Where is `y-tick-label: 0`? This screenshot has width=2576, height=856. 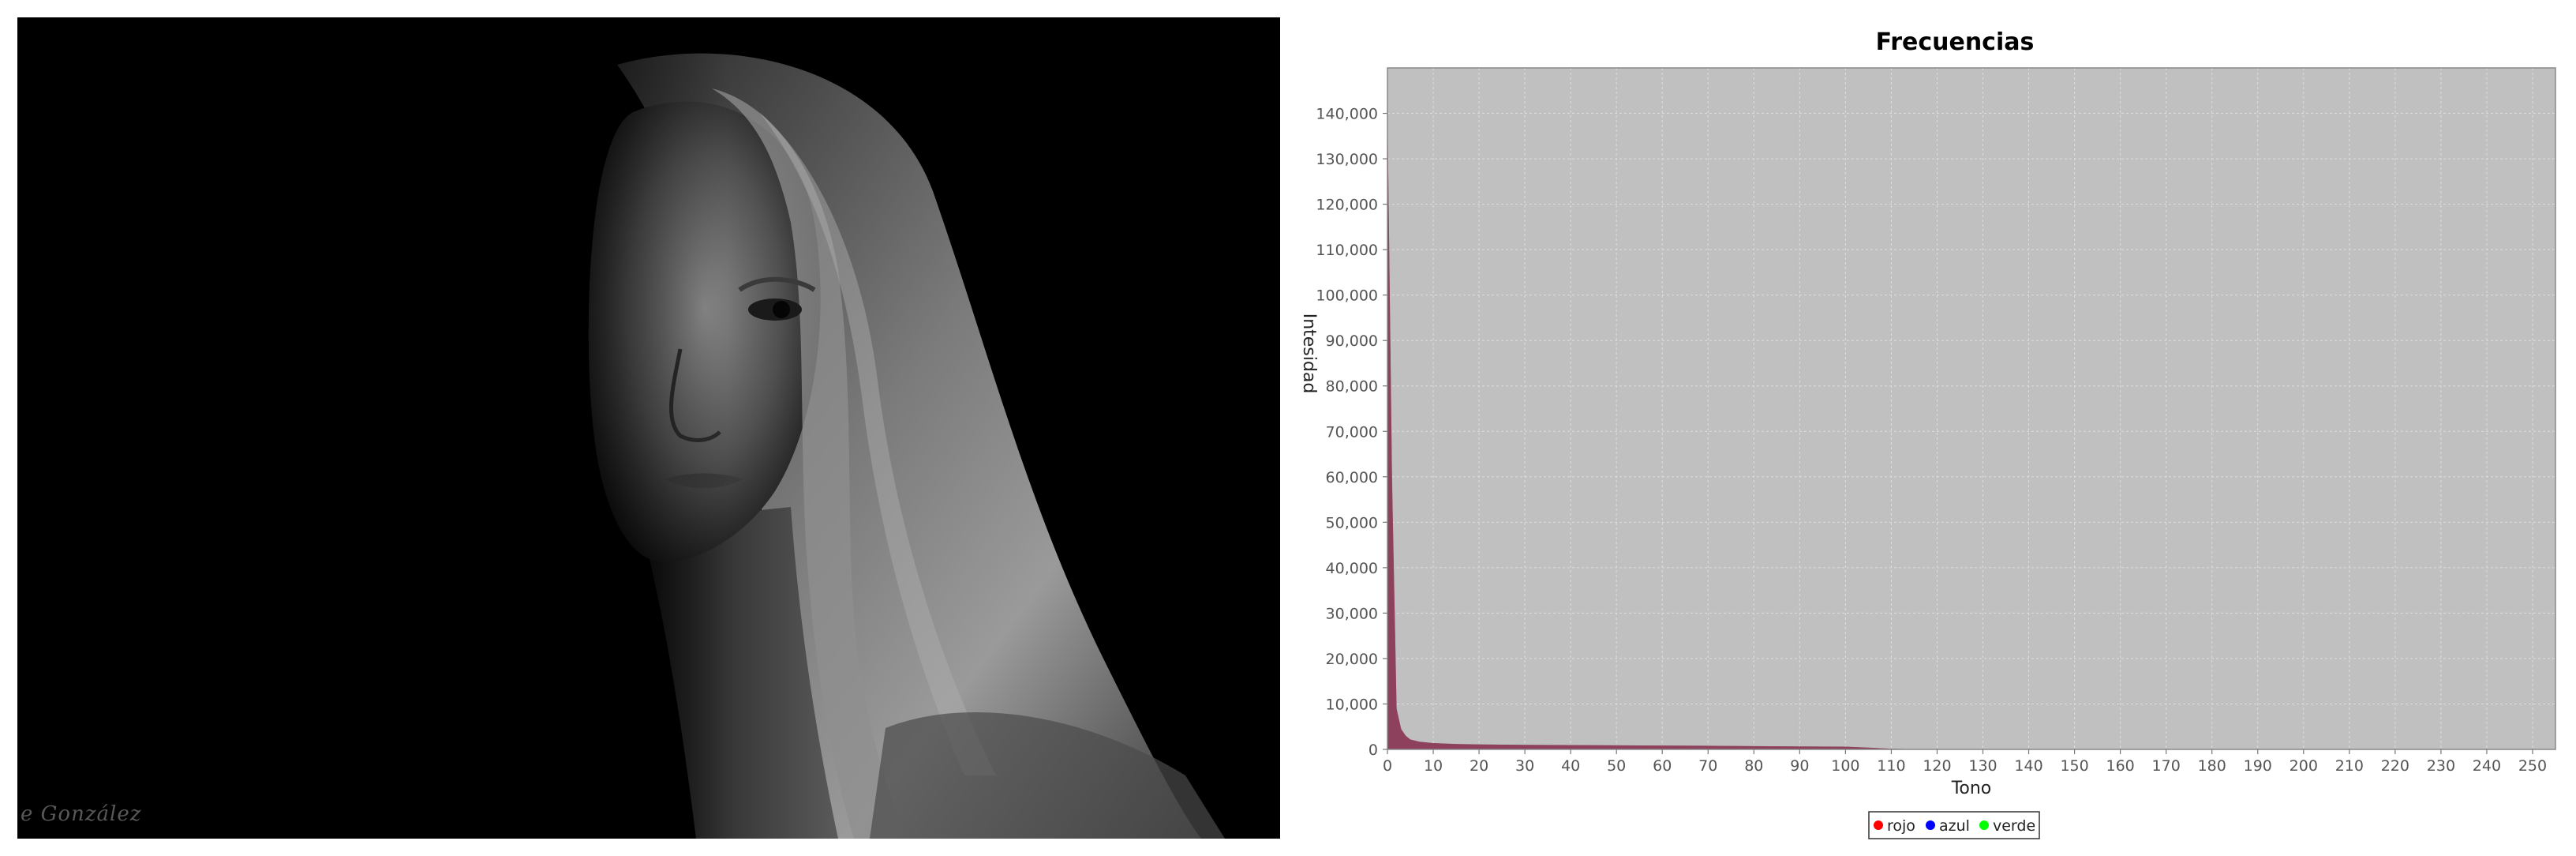
y-tick-label: 0 is located at coordinates (1373, 750).